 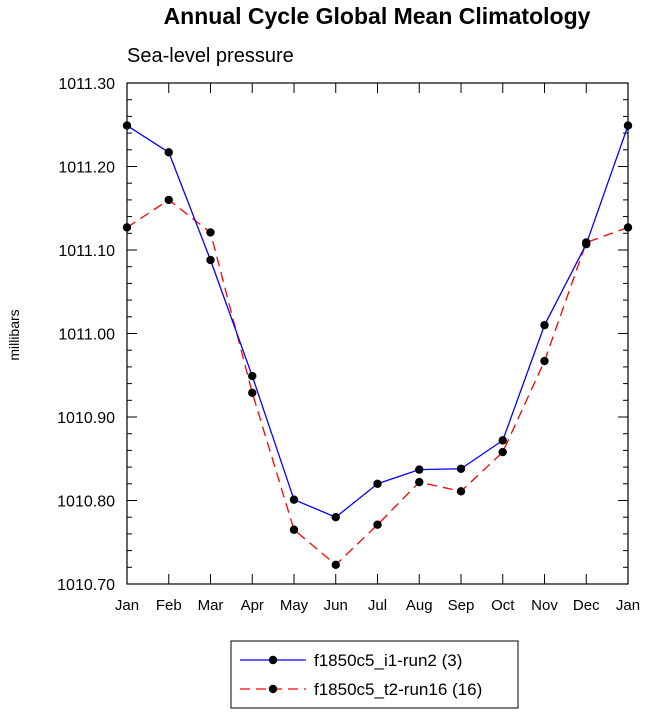 What do you see at coordinates (377, 16) in the screenshot?
I see `chart-title: Annual Cycle Global Mean Climatology` at bounding box center [377, 16].